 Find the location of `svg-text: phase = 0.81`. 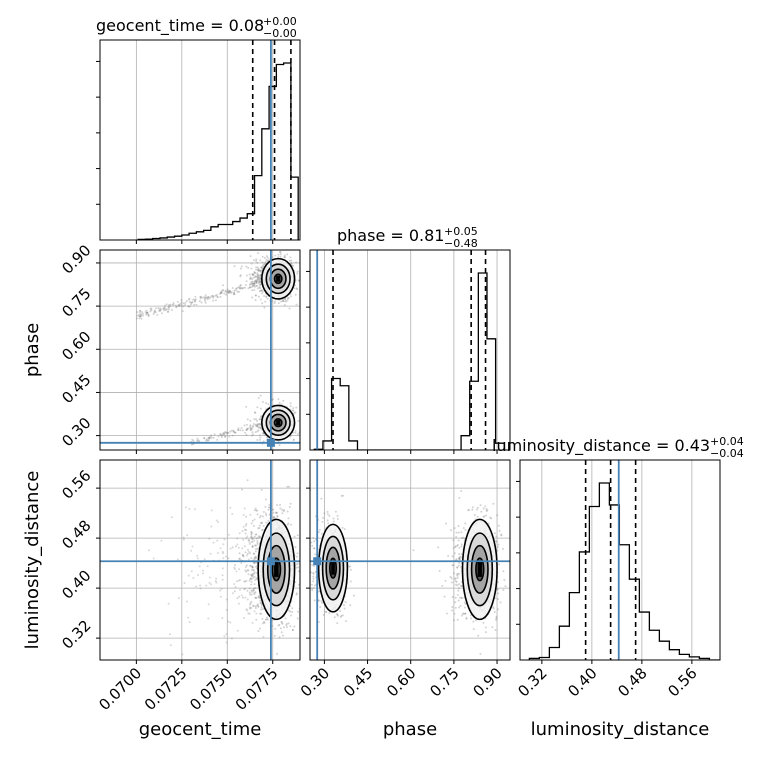

svg-text: phase = 0.81 is located at coordinates (390, 235).